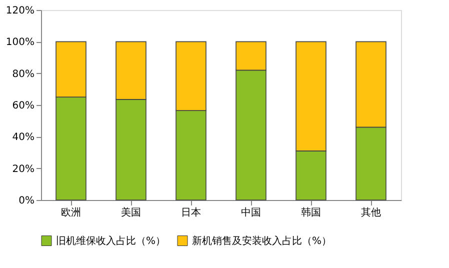  I want to click on x-tick-label: 韩国, so click(311, 212).